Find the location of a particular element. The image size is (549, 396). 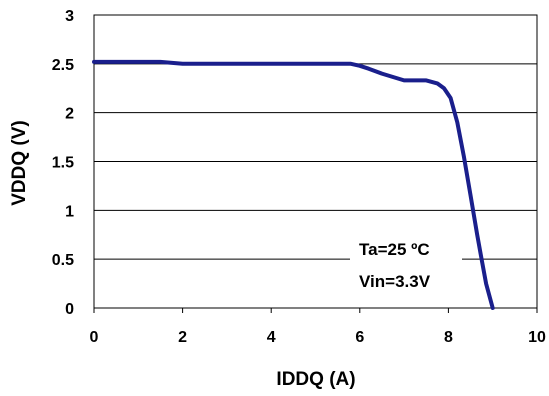

y-tick-labels: 0 0.5 1 1.5 2 2.5 3 is located at coordinates (63, 163).